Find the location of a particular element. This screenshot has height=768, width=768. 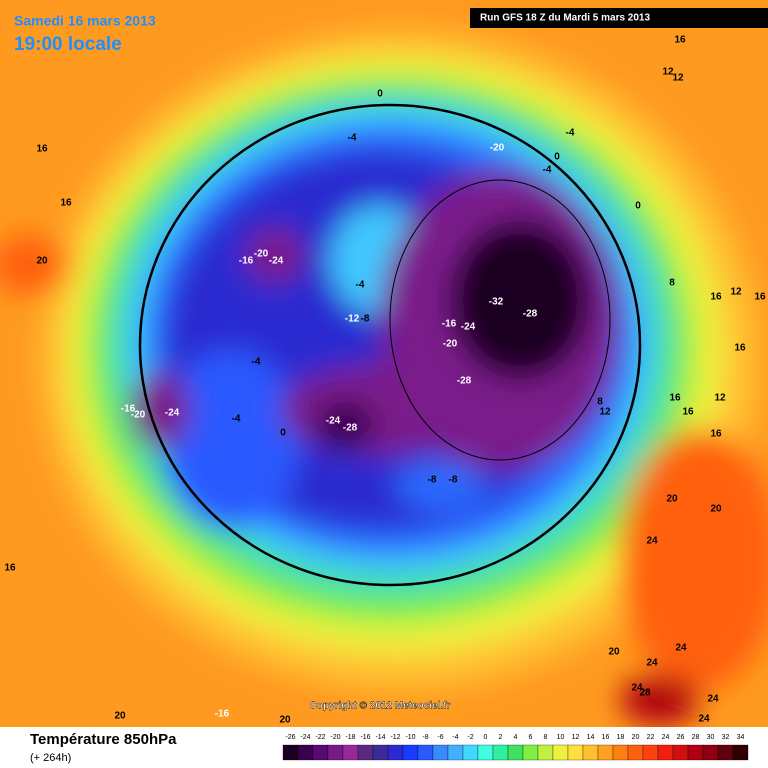

colorbar-label: 32 is located at coordinates (726, 737).